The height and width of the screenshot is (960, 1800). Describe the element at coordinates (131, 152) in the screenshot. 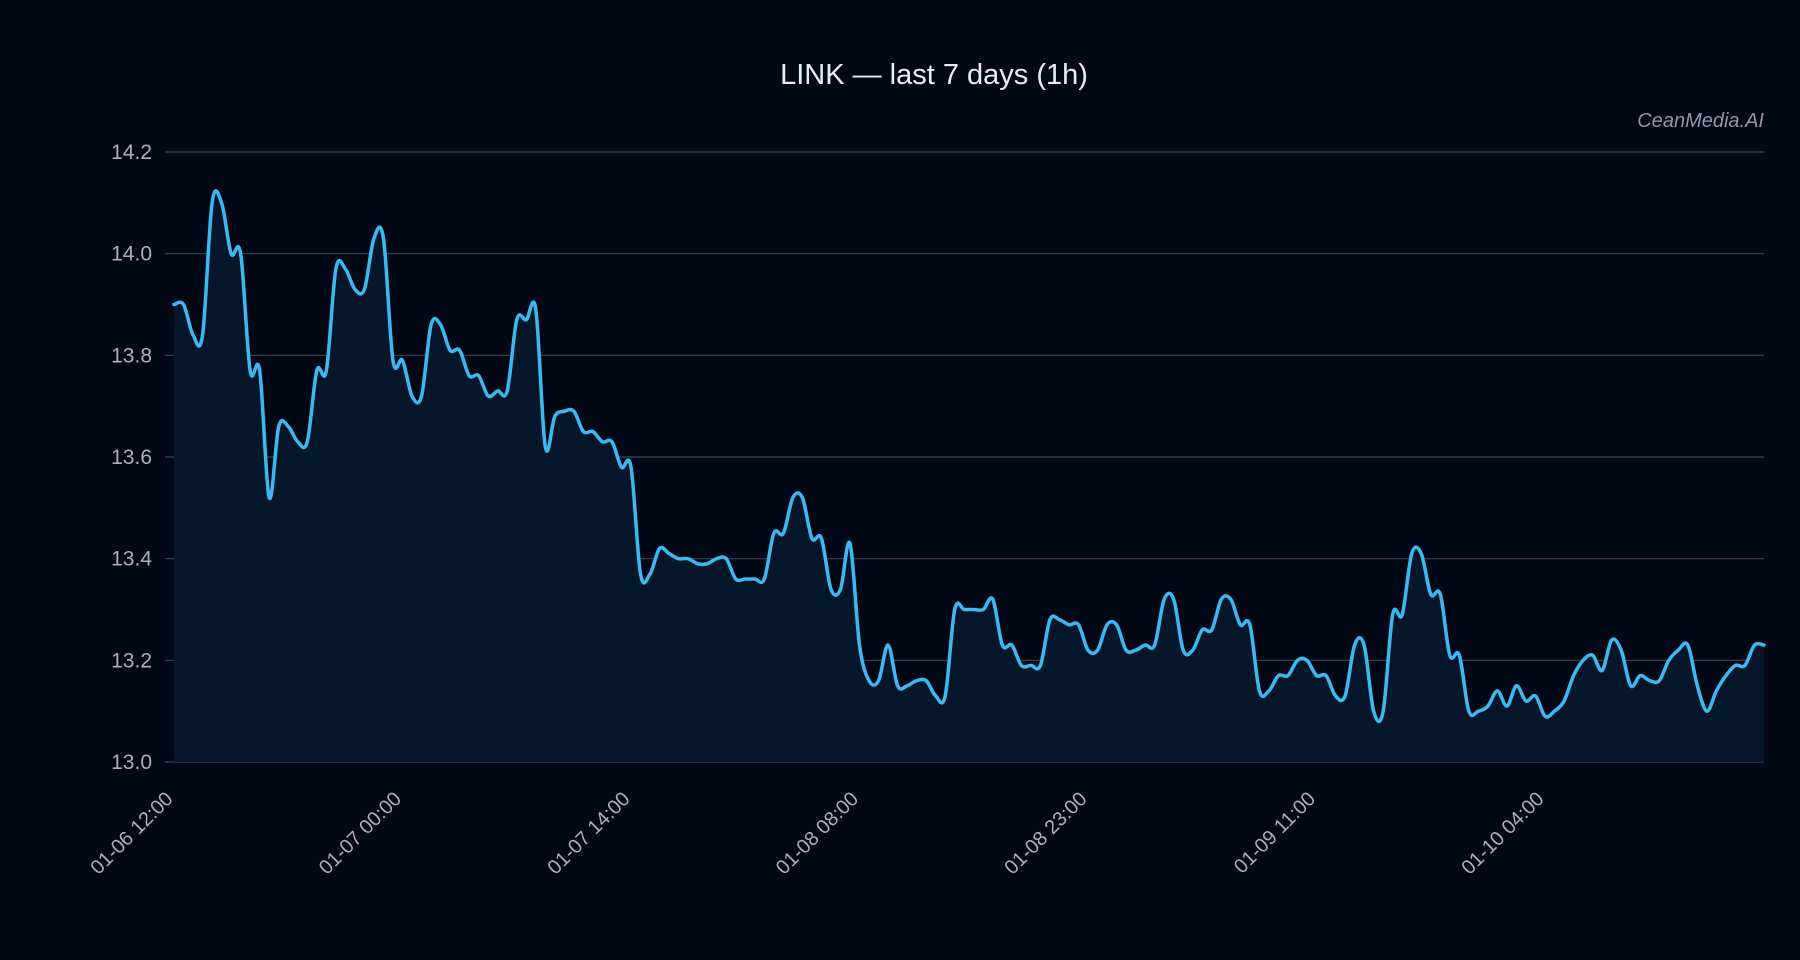

I see `y-tick-label: 14.2` at that location.